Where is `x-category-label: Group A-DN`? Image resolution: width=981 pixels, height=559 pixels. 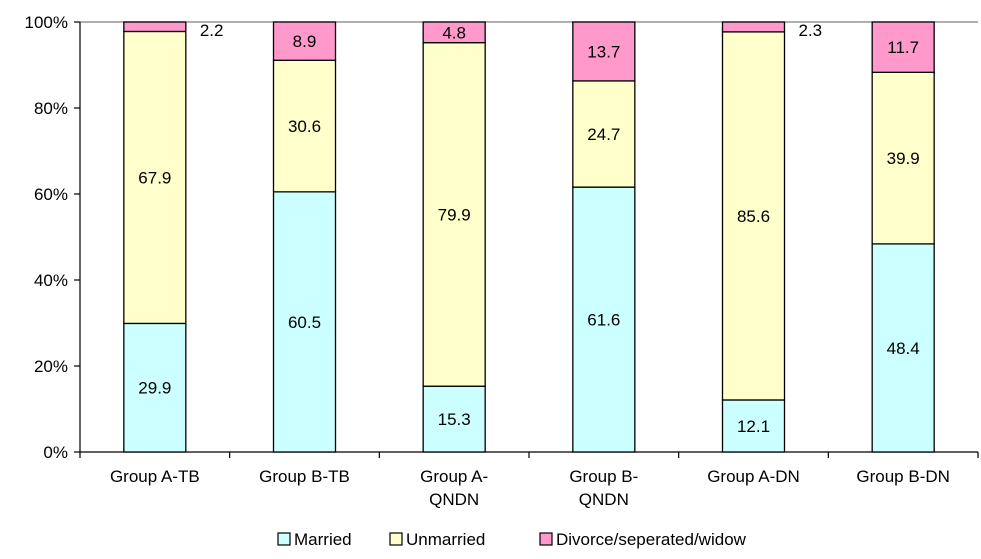 x-category-label: Group A-DN is located at coordinates (753, 476).